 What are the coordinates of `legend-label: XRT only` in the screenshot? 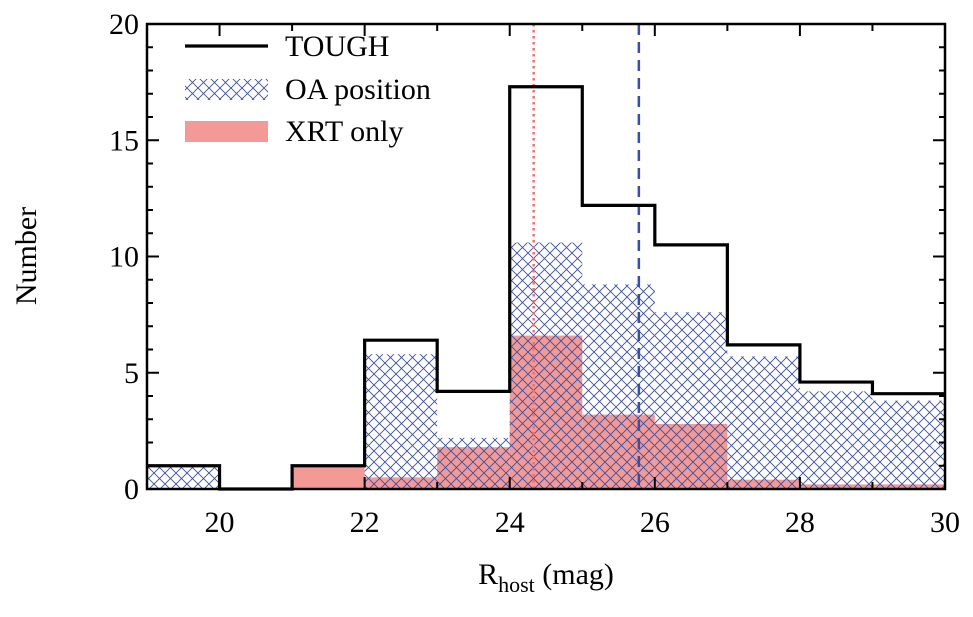 It's located at (344, 131).